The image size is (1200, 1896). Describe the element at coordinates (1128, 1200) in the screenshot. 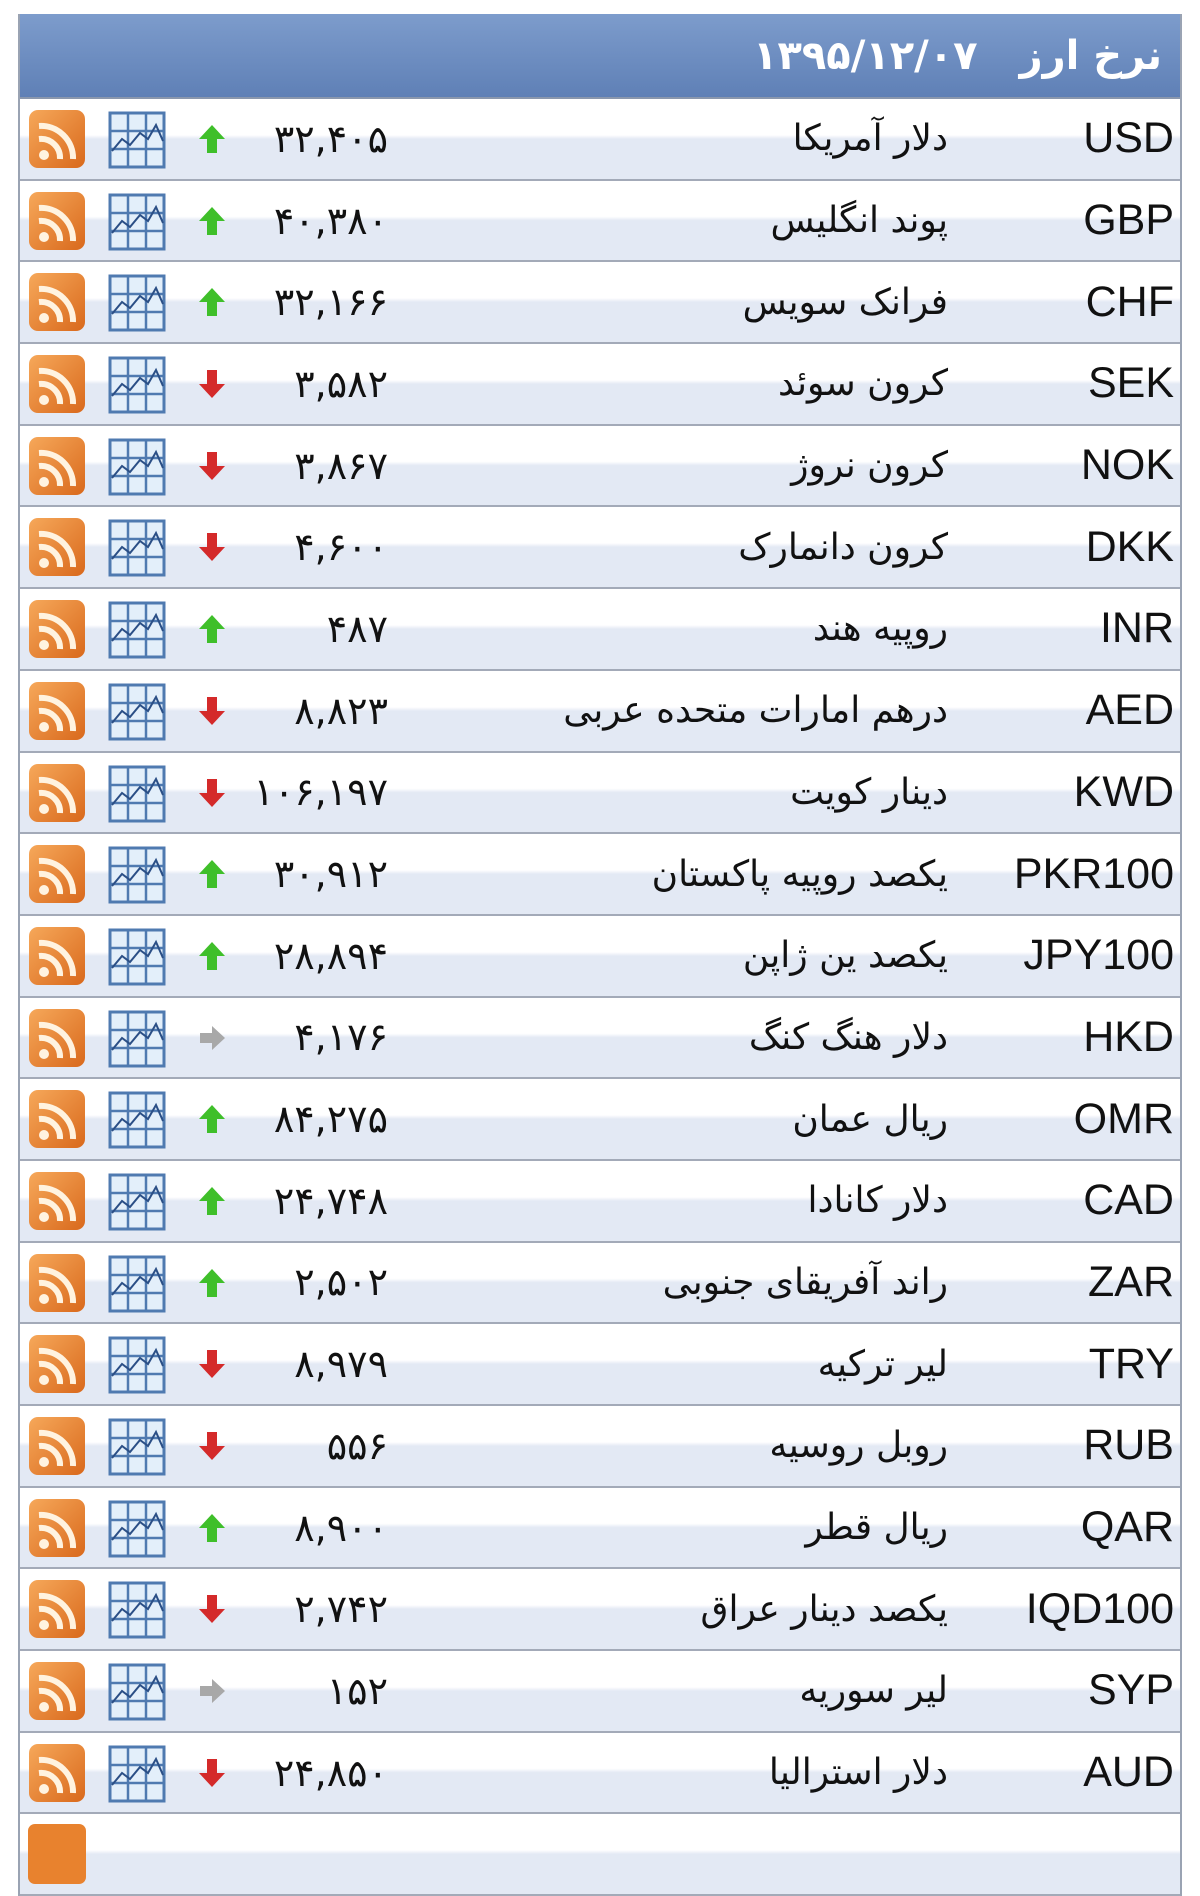

I see `currency-code: CAD` at that location.